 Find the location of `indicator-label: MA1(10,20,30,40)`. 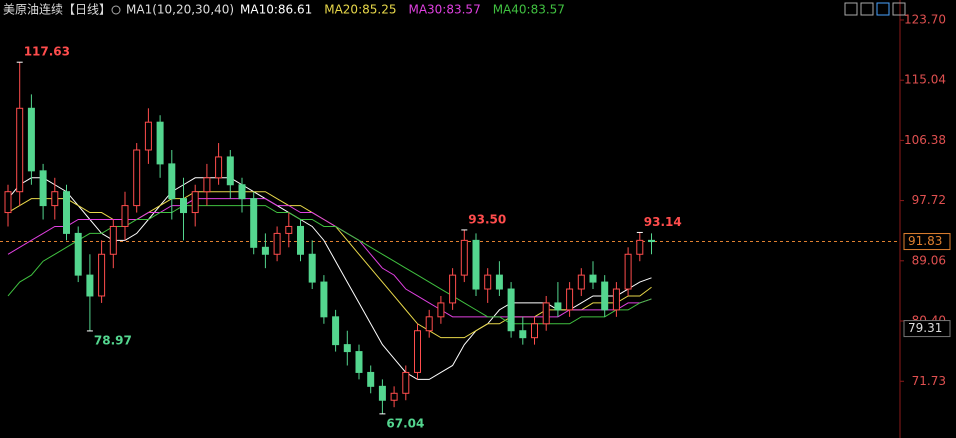

indicator-label: MA1(10,20,30,40) is located at coordinates (180, 10).